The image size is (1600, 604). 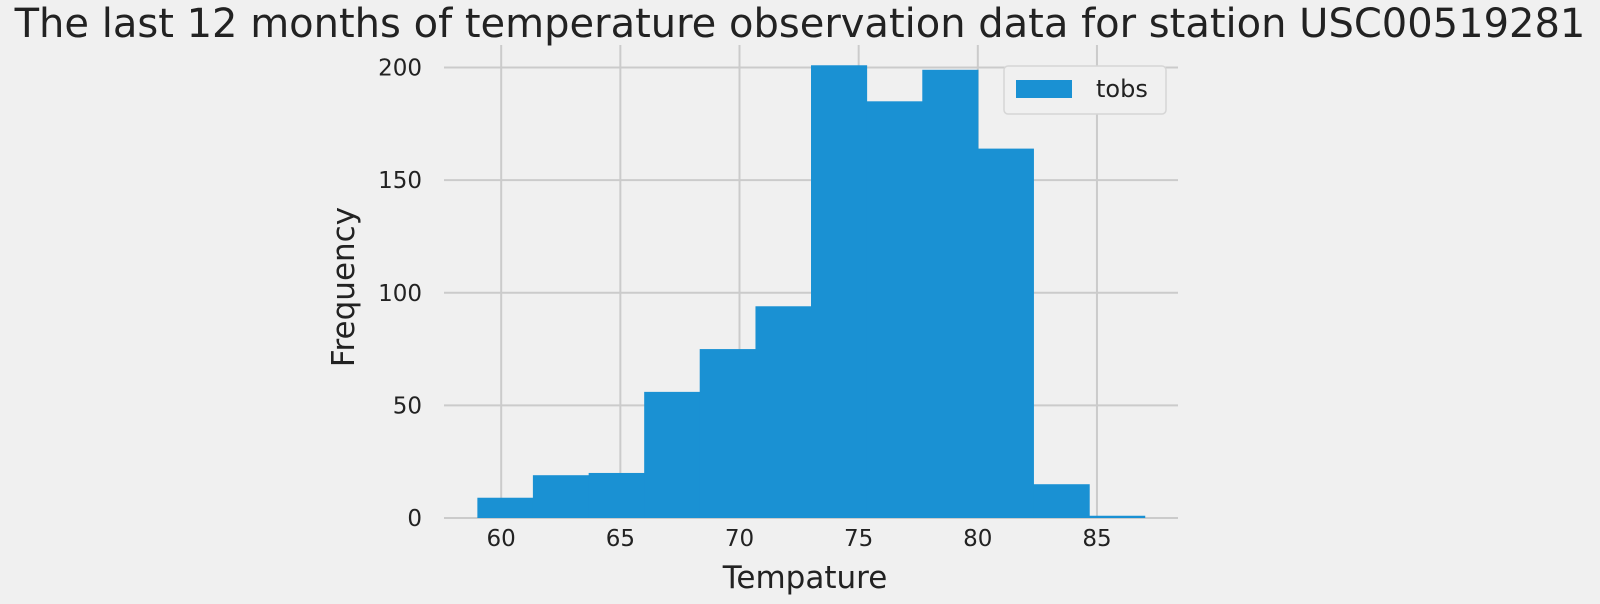 What do you see at coordinates (1122, 89) in the screenshot?
I see `legend-label-tobs: tobs` at bounding box center [1122, 89].